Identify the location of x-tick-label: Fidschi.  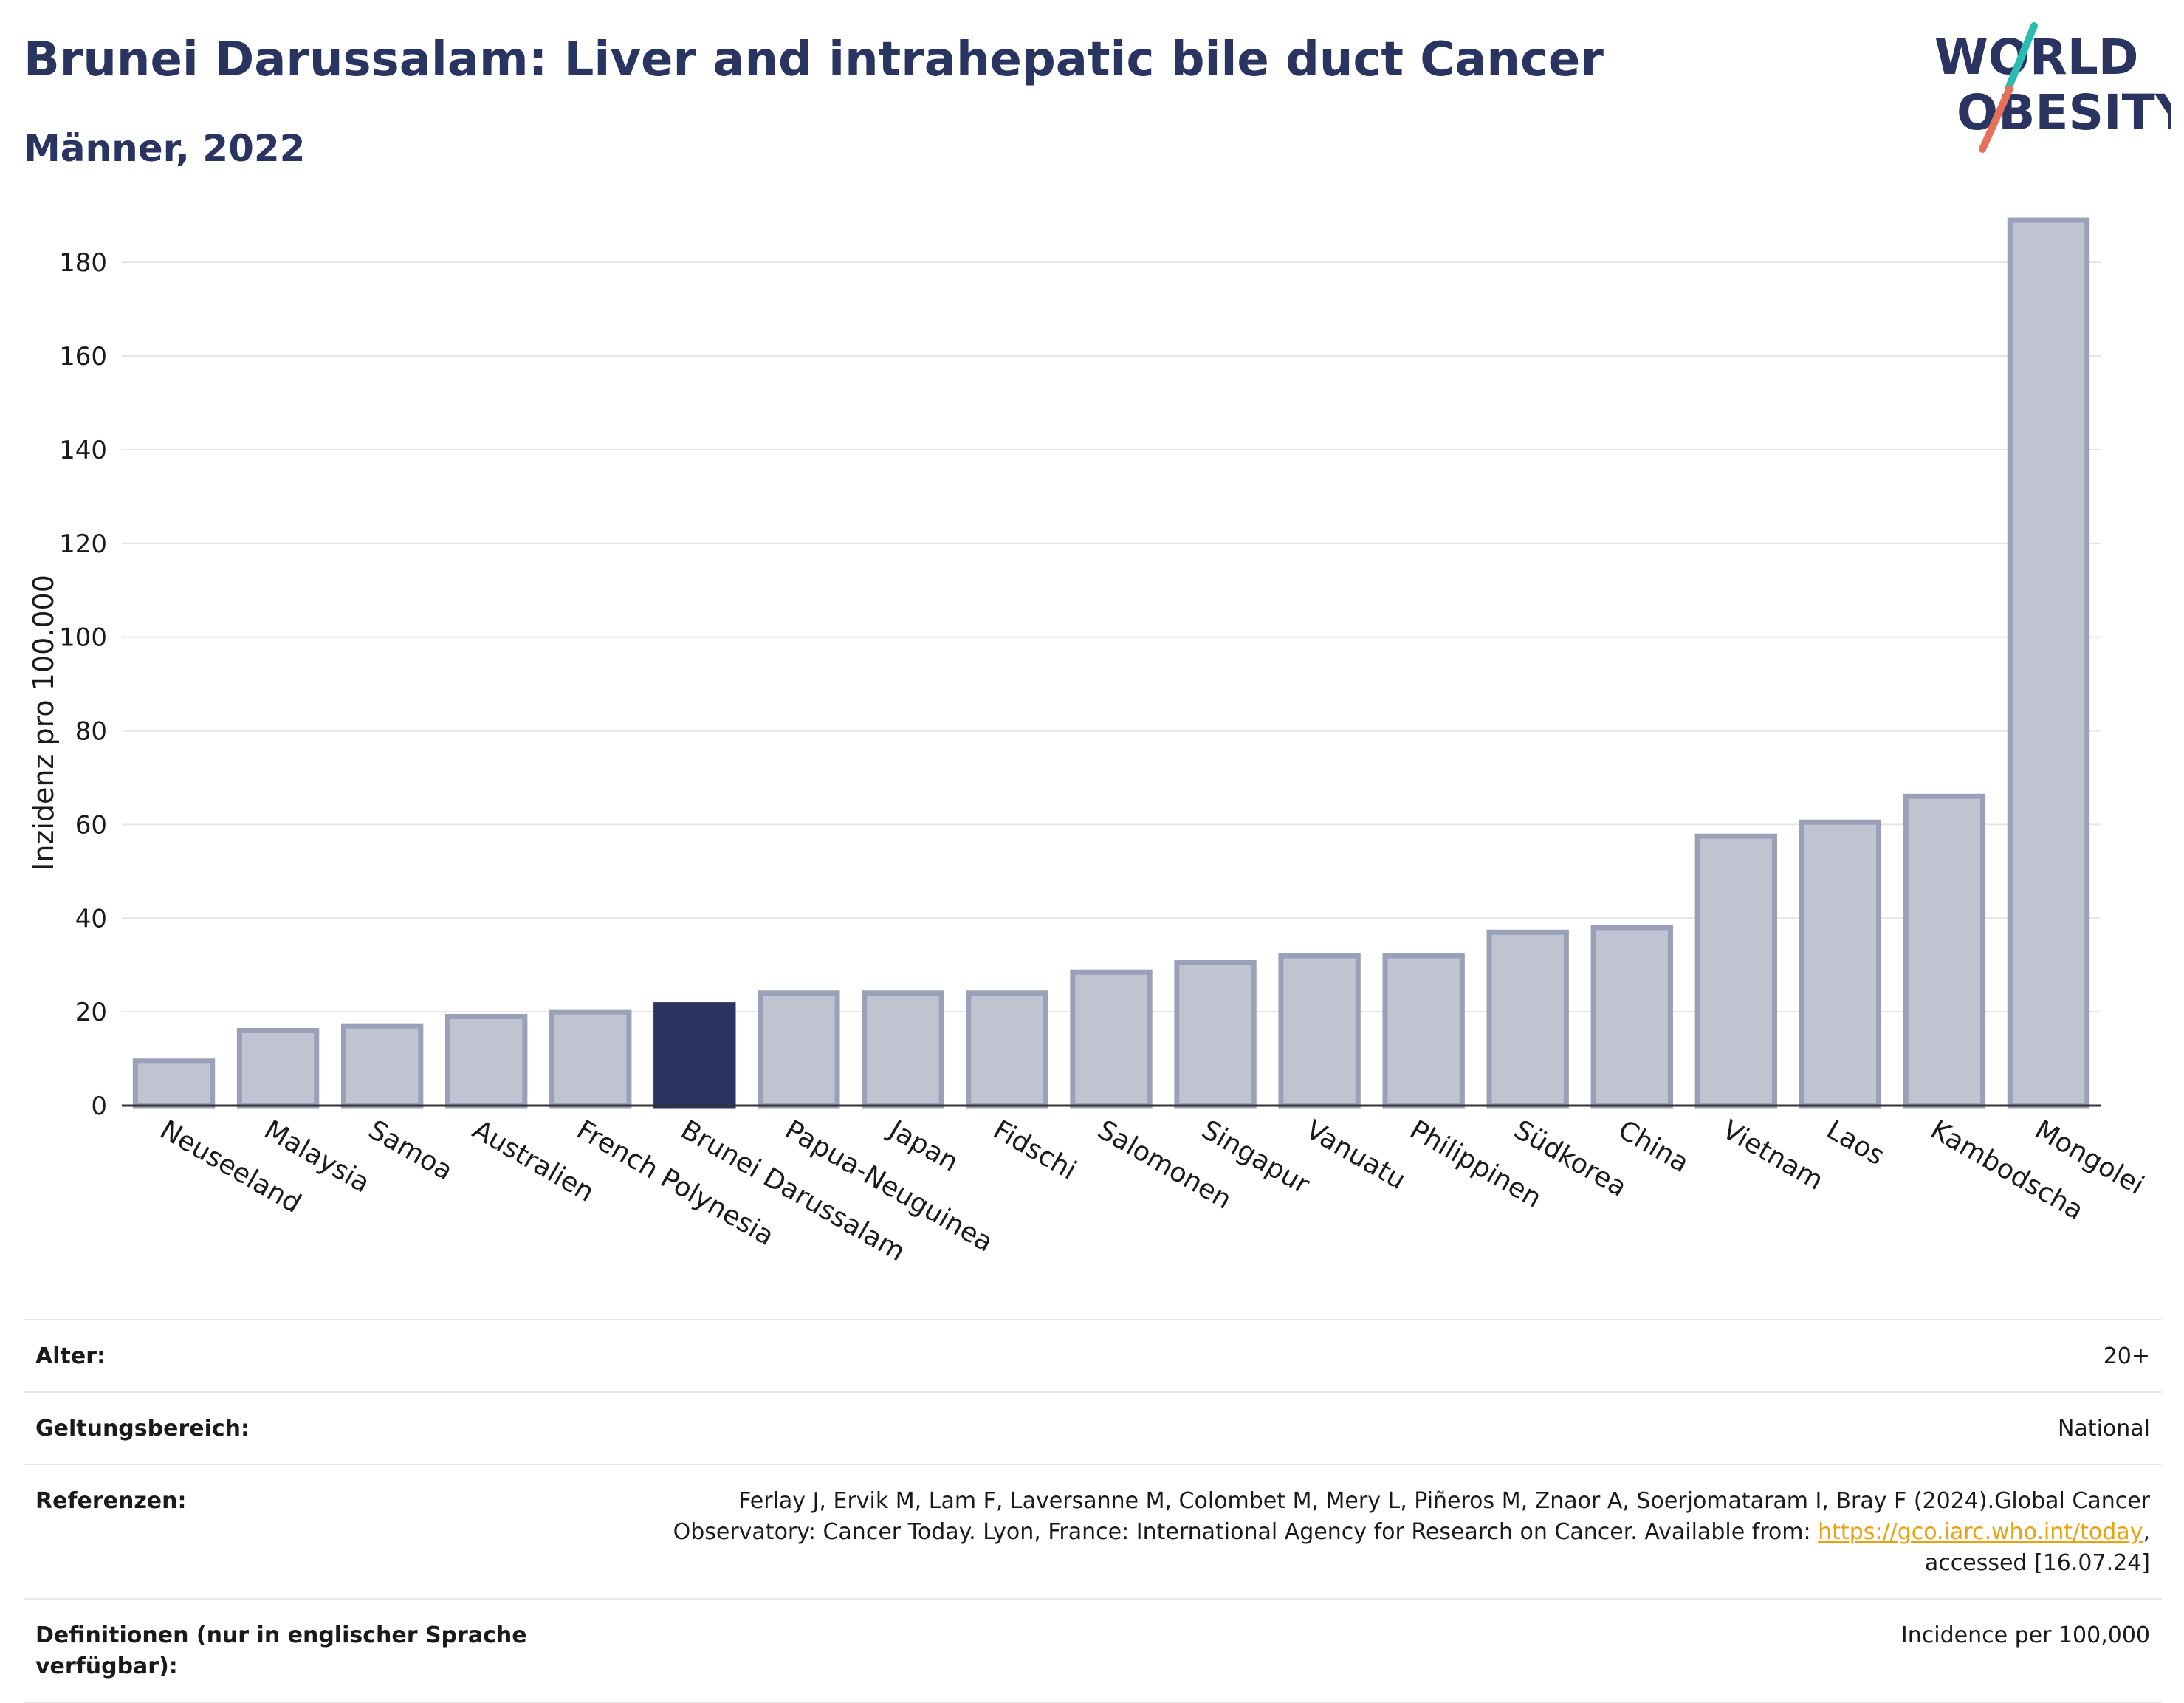
(1034, 1150).